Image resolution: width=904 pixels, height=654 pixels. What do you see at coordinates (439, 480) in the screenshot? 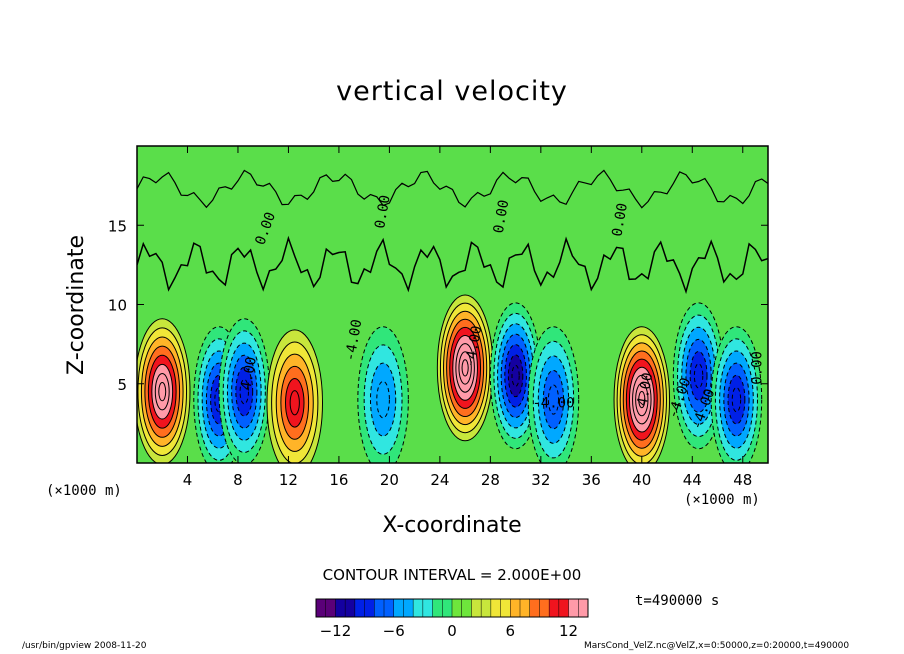
I see `x-tick-label: 24` at bounding box center [439, 480].